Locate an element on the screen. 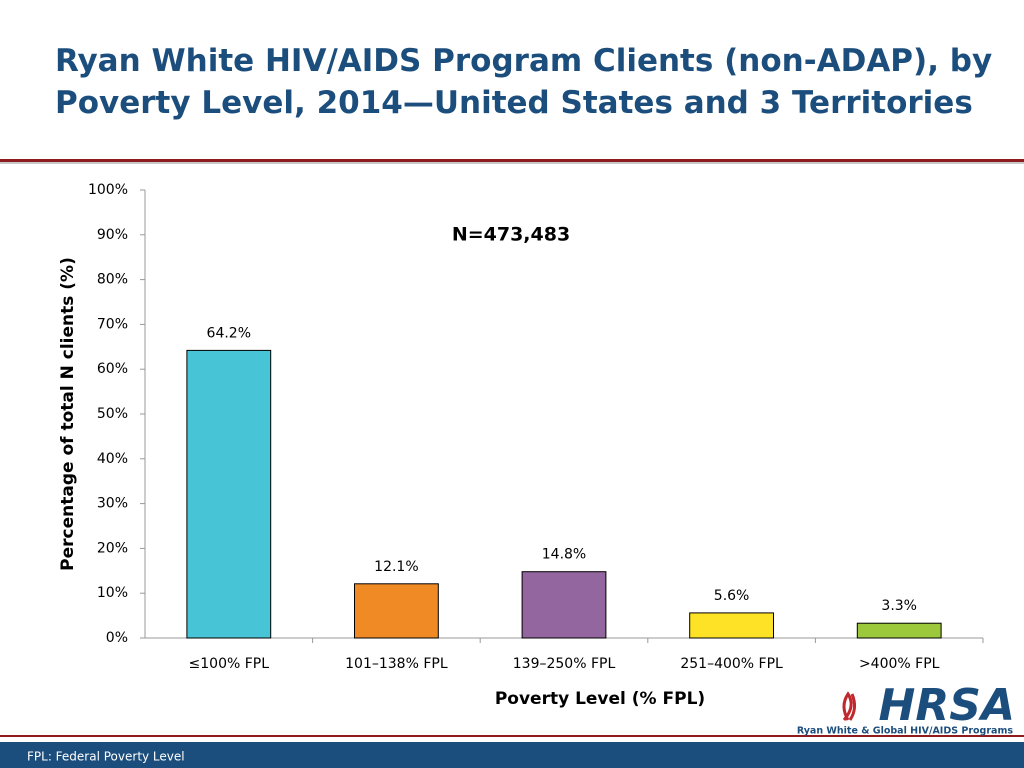  y-tick-label: 100% is located at coordinates (108, 190).